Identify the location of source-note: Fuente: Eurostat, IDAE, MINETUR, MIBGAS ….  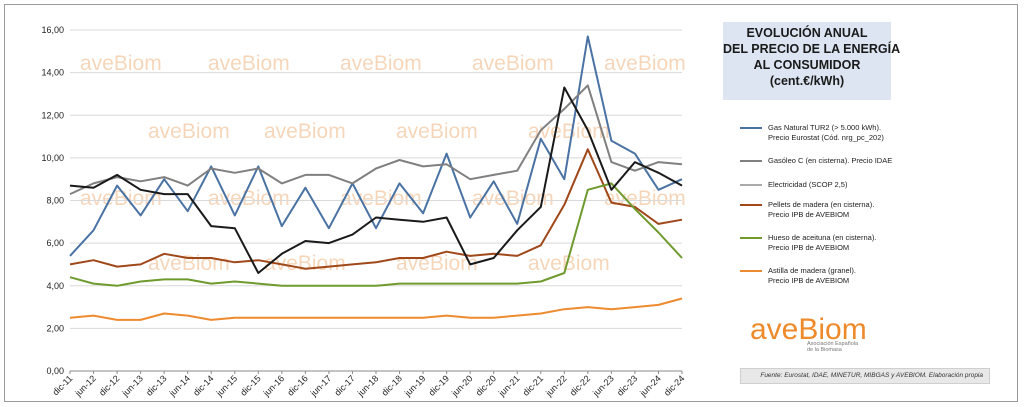
(865, 376).